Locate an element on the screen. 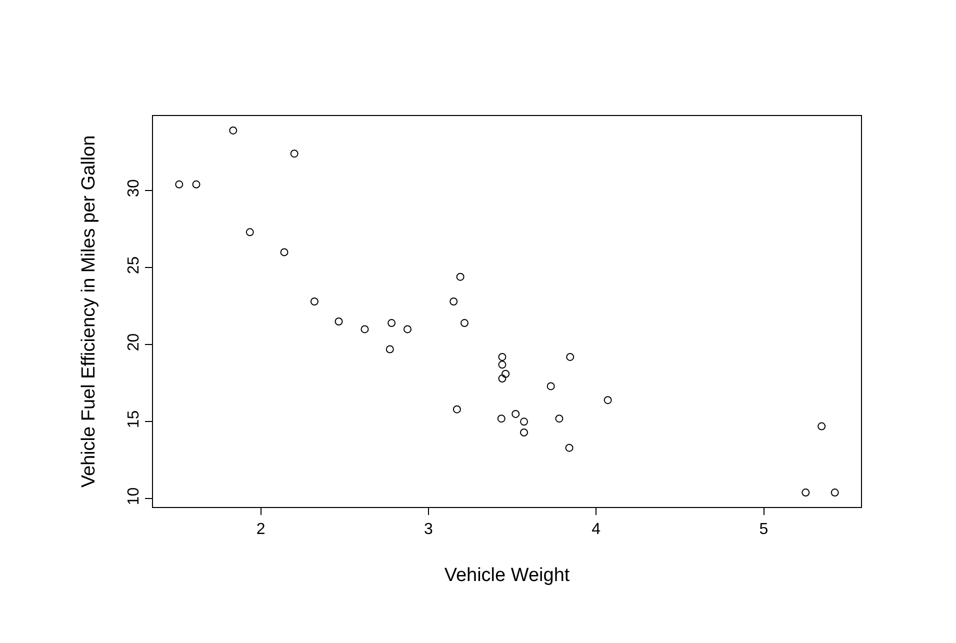  y-tick-label: 25 is located at coordinates (134, 265).